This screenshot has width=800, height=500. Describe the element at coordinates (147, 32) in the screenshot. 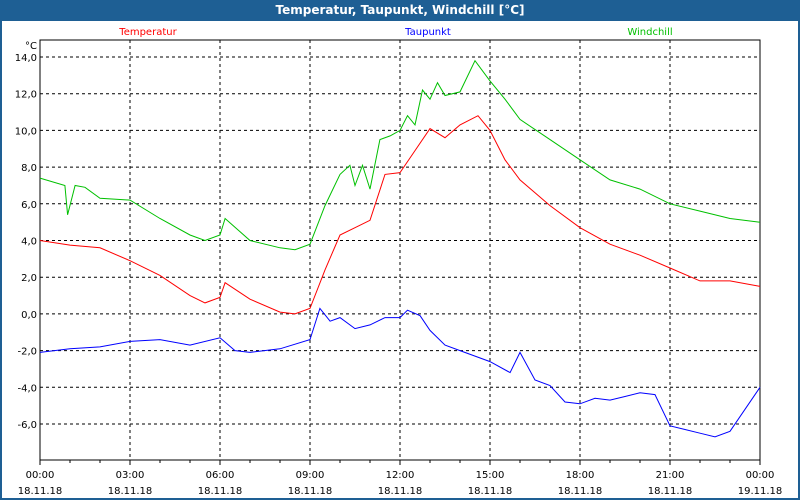

I see `legend-temperatur: Temperatur` at that location.